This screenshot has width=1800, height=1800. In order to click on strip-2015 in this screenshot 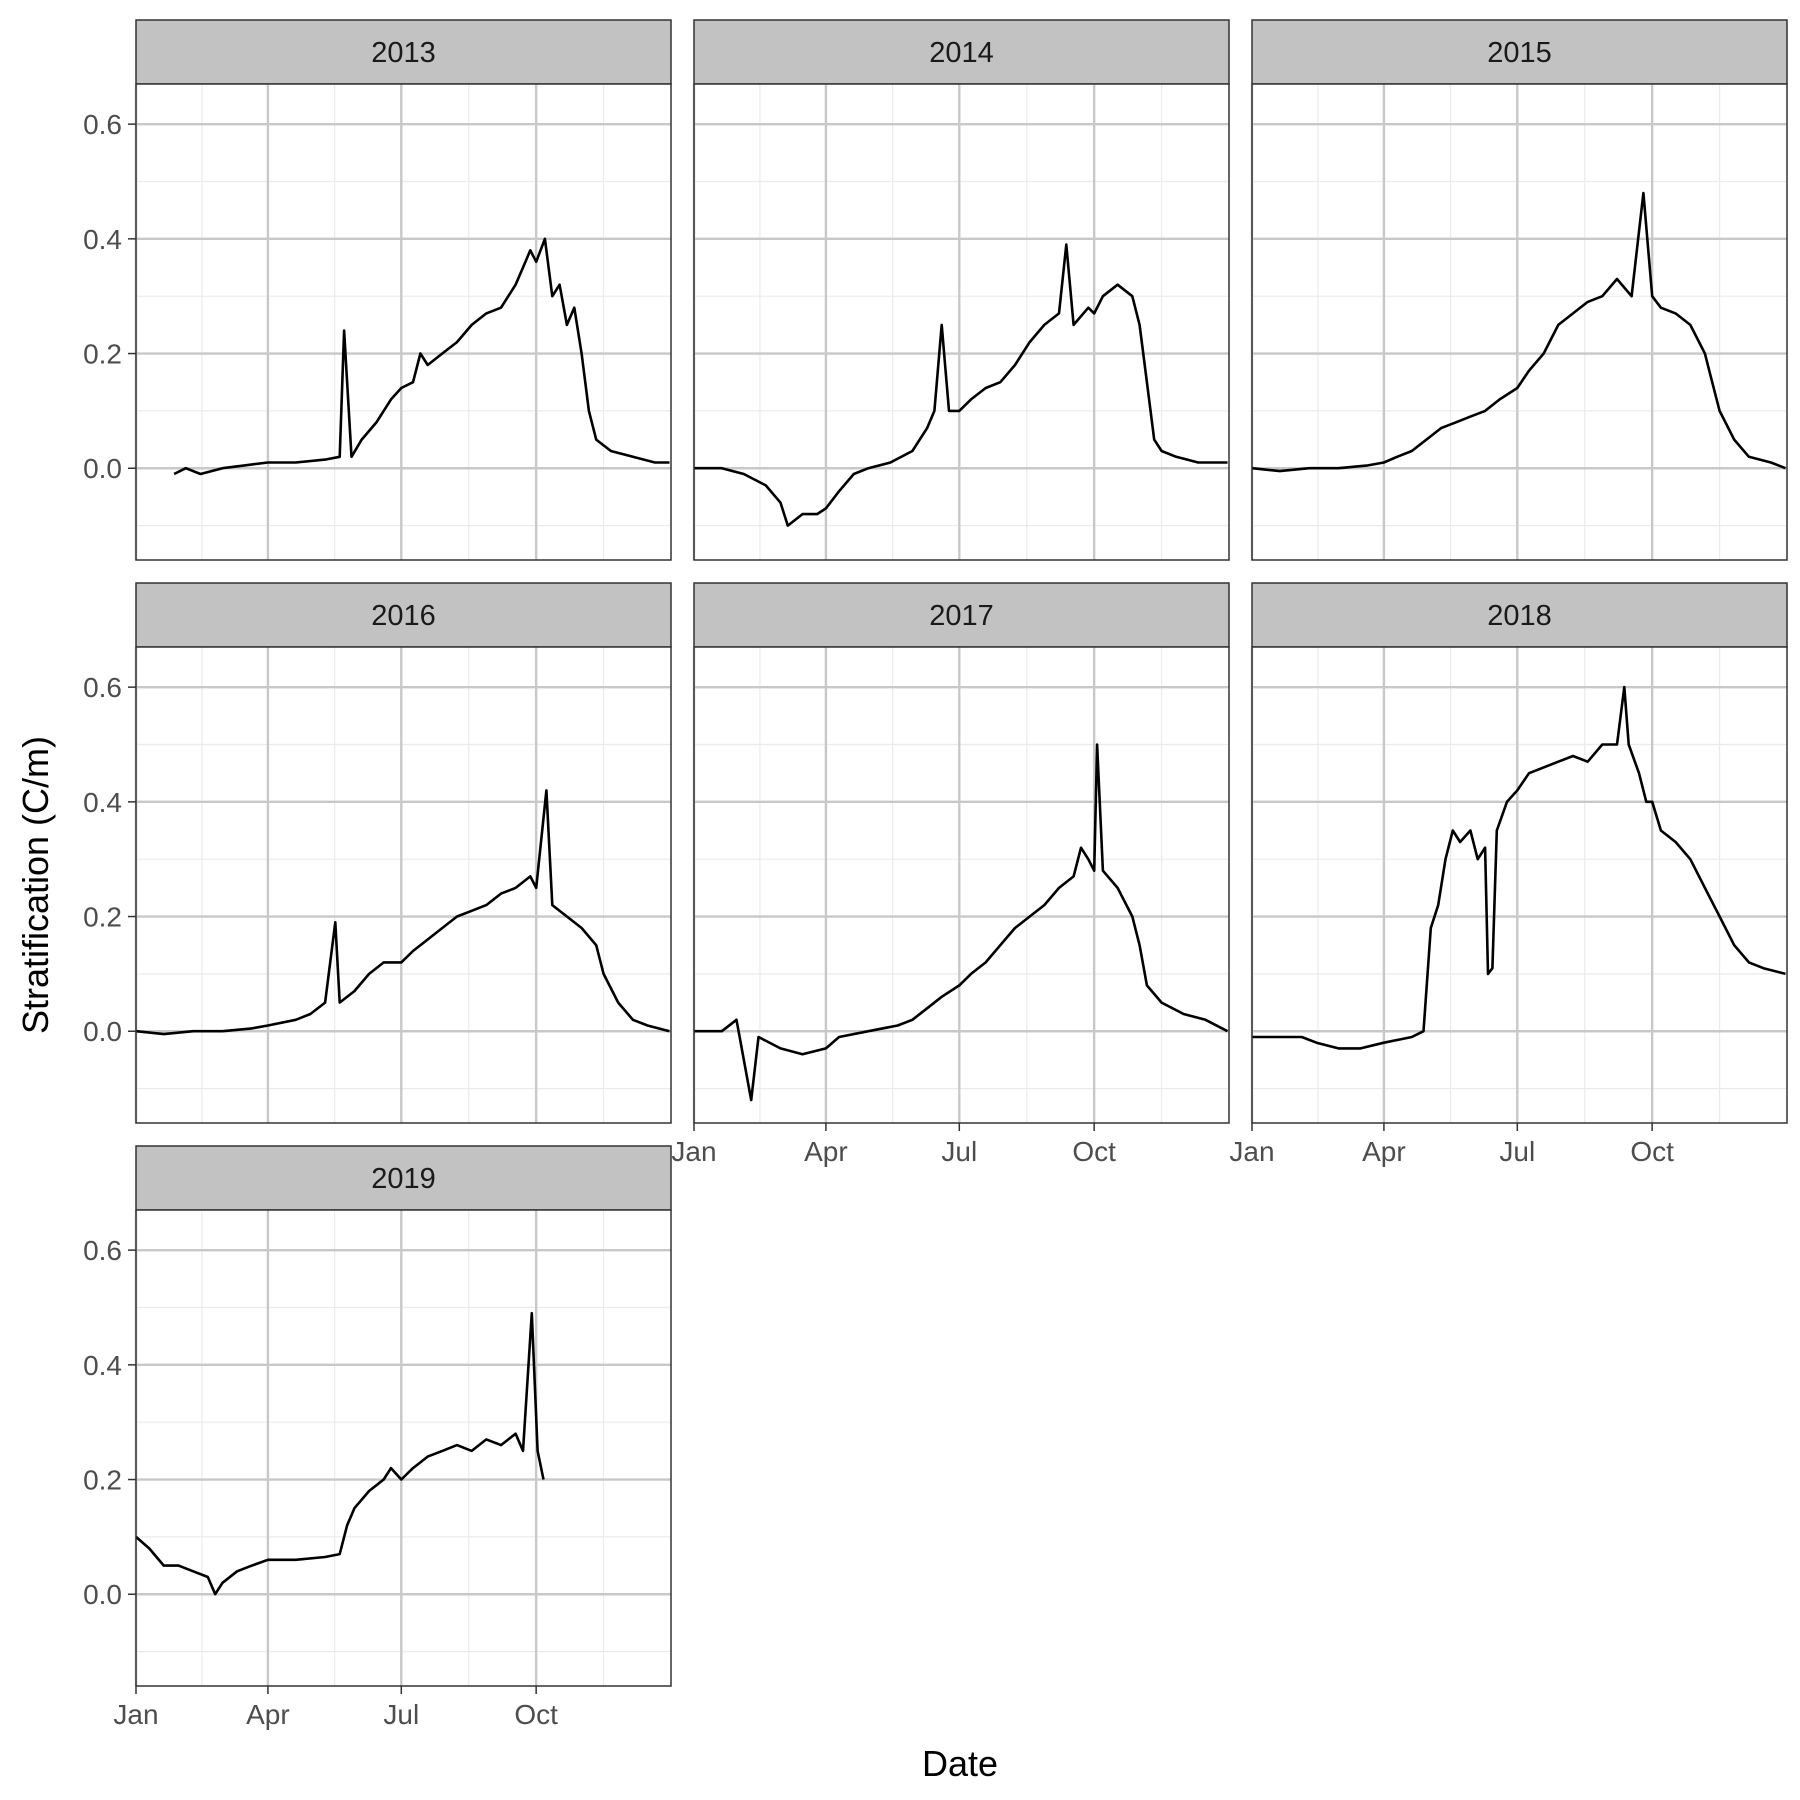, I will do `click(1519, 52)`.